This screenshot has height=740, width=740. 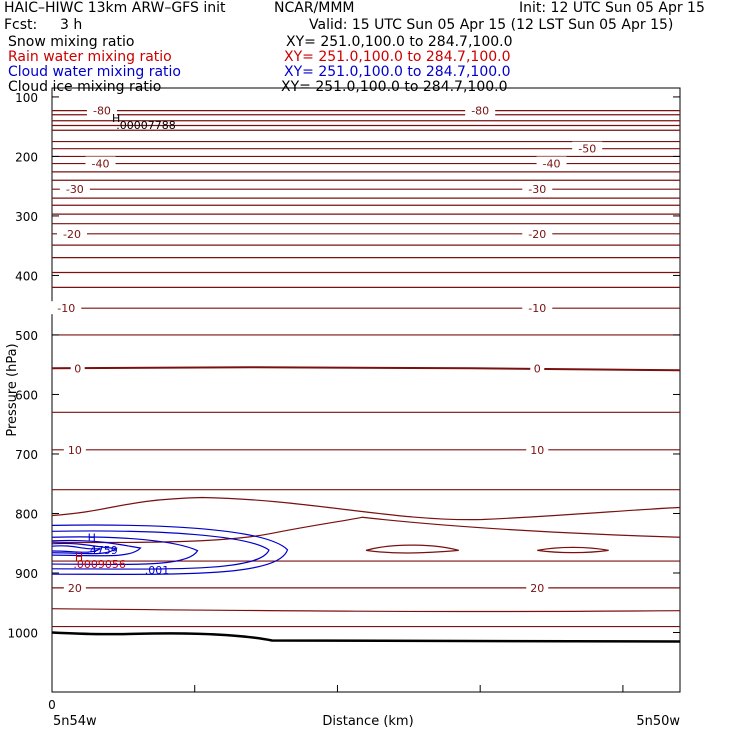 I want to click on y-tick-label: 700, so click(x=26, y=455).